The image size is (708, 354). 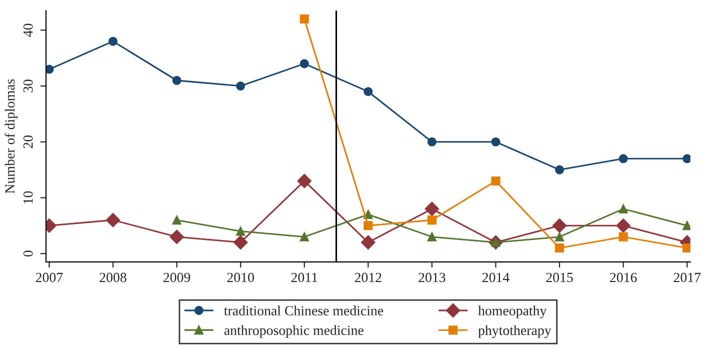 I want to click on x-tick-label: 2016, so click(x=623, y=277).